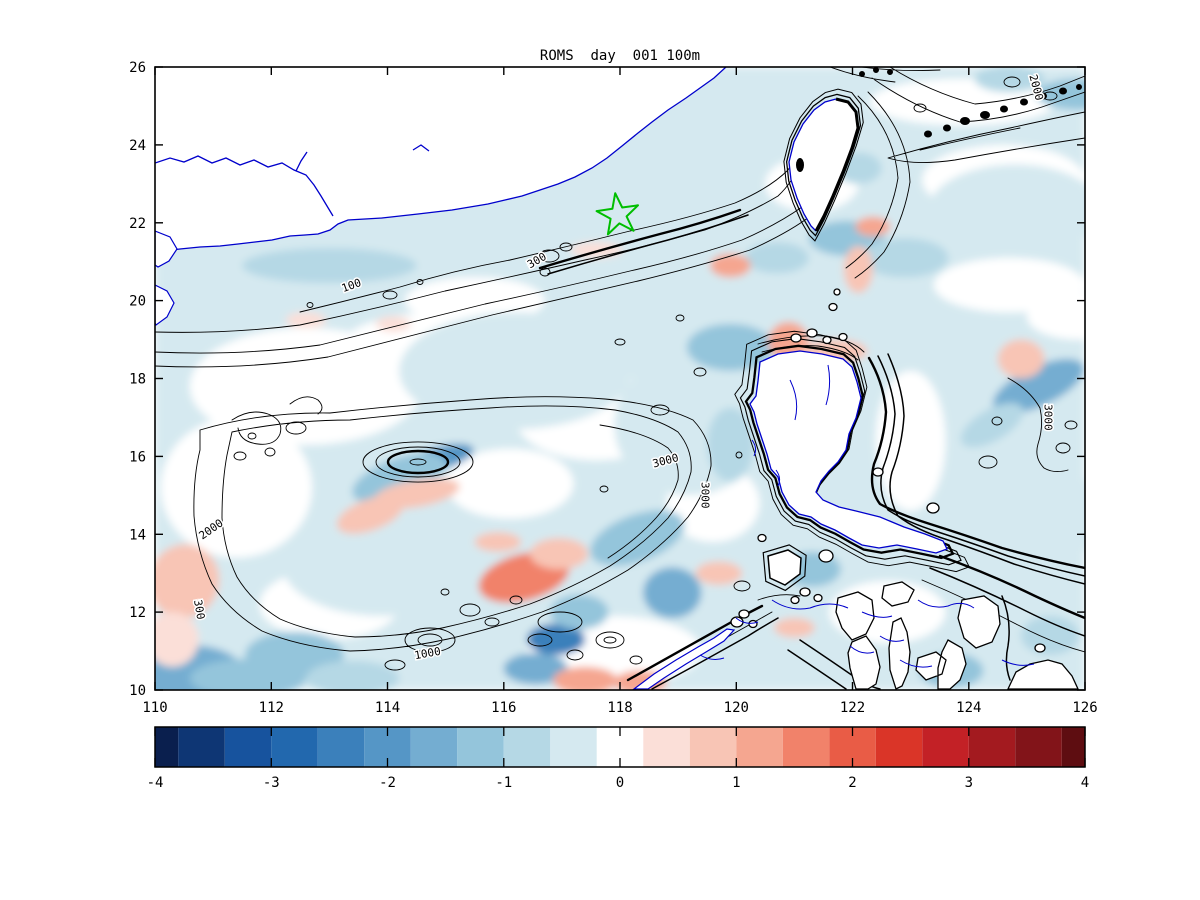 Image resolution: width=1200 pixels, height=900 pixels. What do you see at coordinates (271, 708) in the screenshot?
I see `x-tick-label: 112` at bounding box center [271, 708].